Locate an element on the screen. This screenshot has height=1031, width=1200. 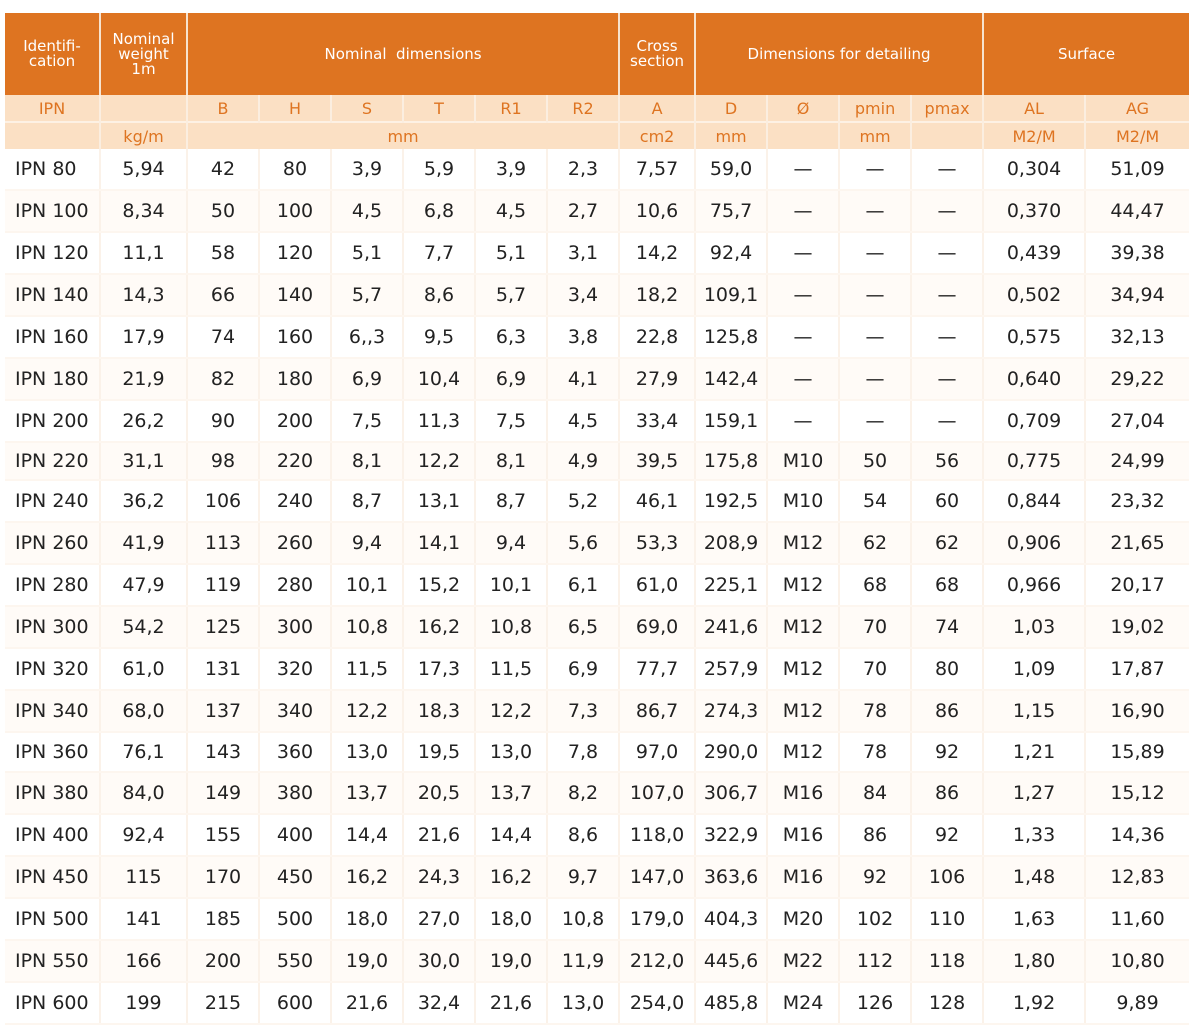
table-cell: M12 is located at coordinates (804, 669).